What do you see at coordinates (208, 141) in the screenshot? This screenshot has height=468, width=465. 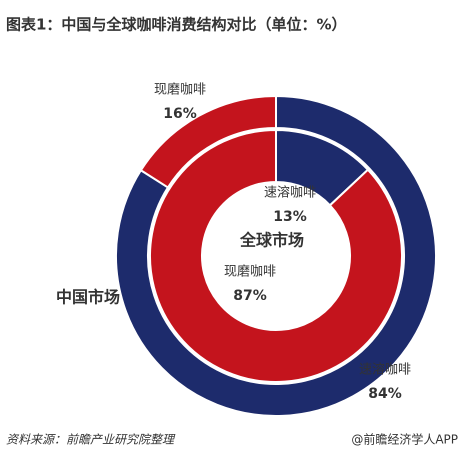 I see `donut-segment` at bounding box center [208, 141].